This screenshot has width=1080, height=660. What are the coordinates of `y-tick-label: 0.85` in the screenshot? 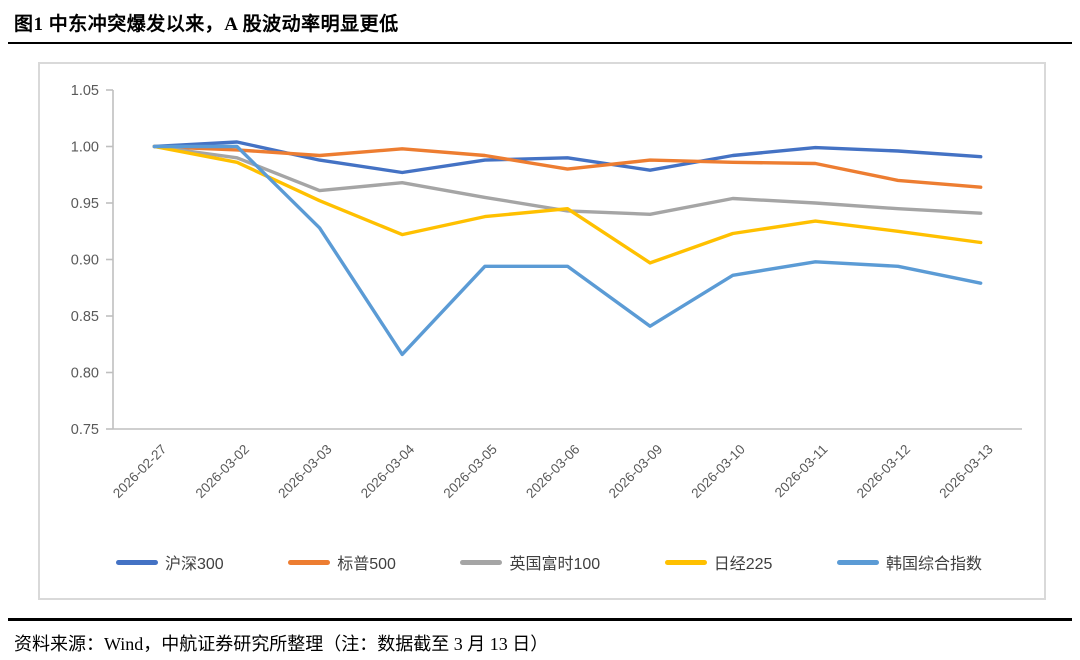 It's located at (85, 317).